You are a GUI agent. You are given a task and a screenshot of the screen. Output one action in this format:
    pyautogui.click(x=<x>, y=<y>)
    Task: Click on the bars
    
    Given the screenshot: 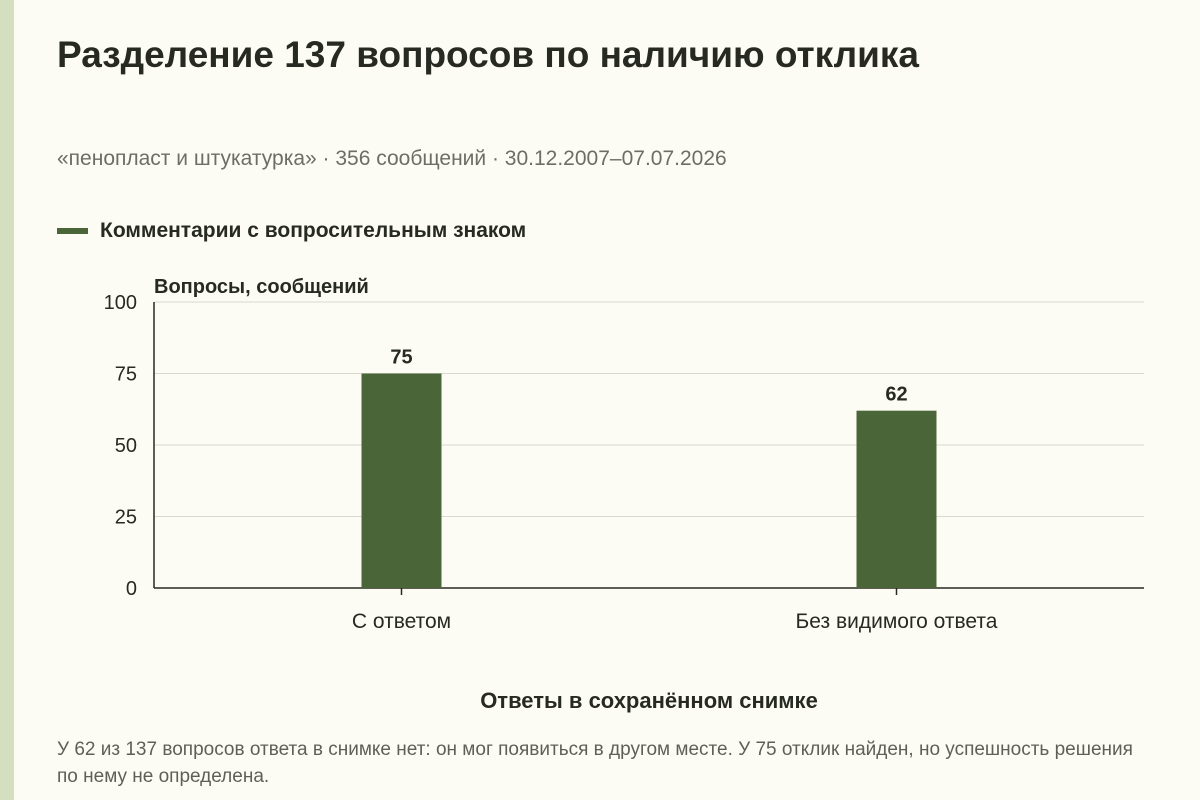 What is the action you would take?
    pyautogui.click(x=649, y=480)
    